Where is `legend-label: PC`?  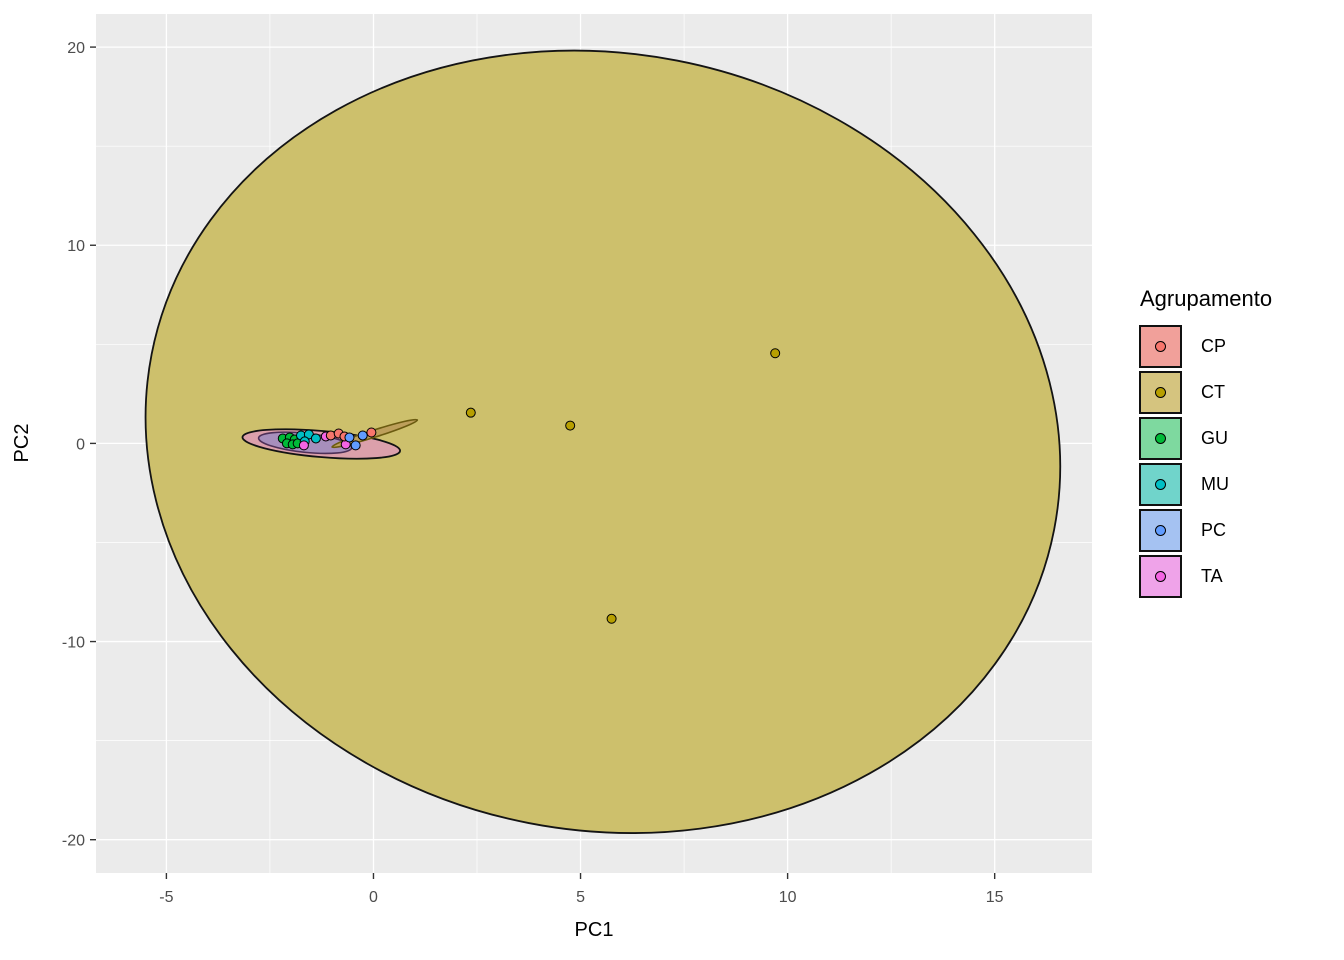
legend-label: PC is located at coordinates (1214, 530).